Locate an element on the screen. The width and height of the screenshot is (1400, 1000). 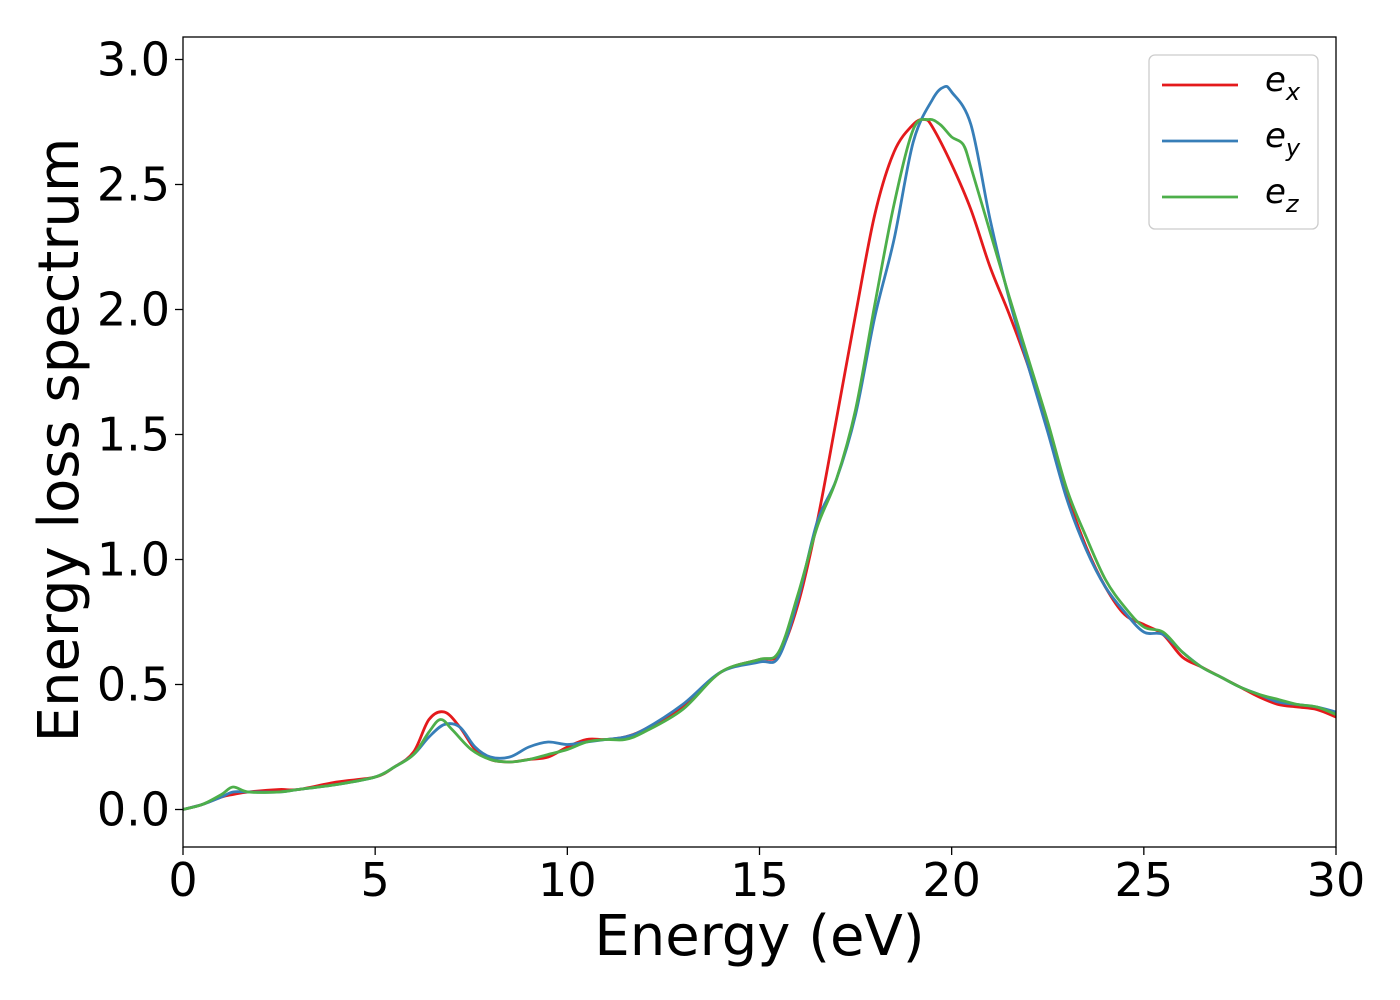
legend-label: ey is located at coordinates (1283, 139).